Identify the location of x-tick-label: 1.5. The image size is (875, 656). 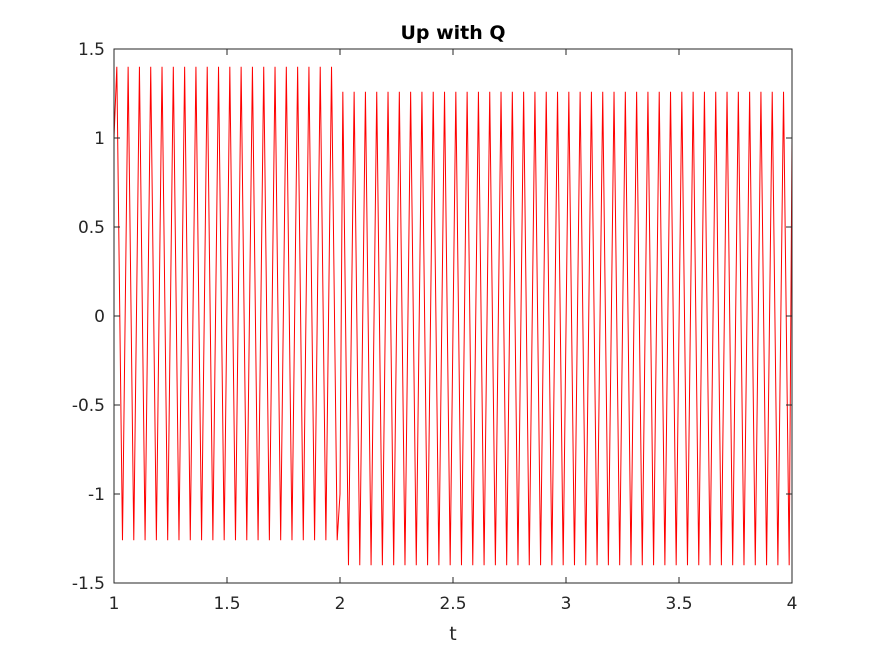
(226, 604).